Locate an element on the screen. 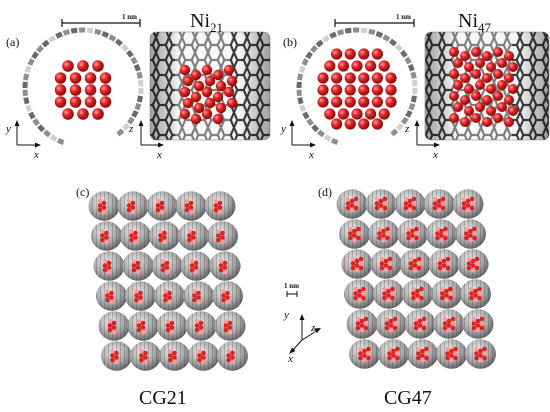 Image resolution: width=550 pixels, height=412 pixels. cg47-bundle is located at coordinates (416, 279).